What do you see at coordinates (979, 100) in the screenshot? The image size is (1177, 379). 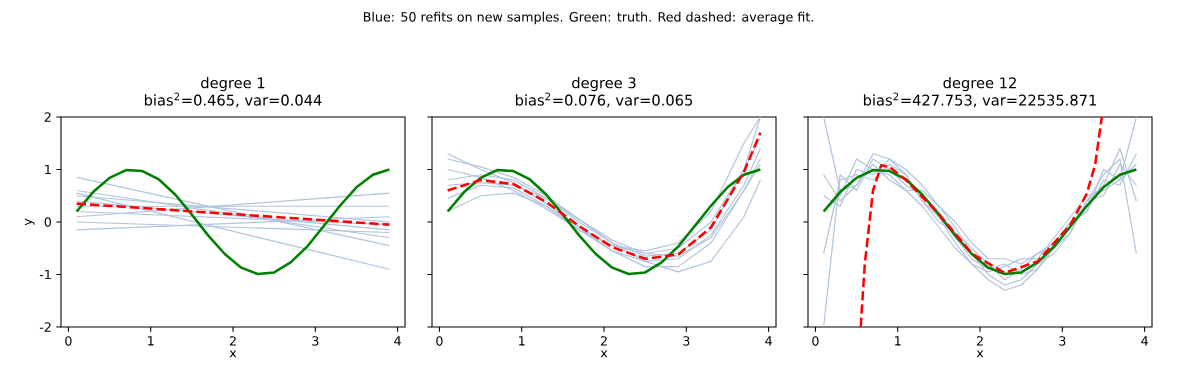 I see `chart-subtitle: bias$^{2}$=427.753, var=22535.871` at bounding box center [979, 100].